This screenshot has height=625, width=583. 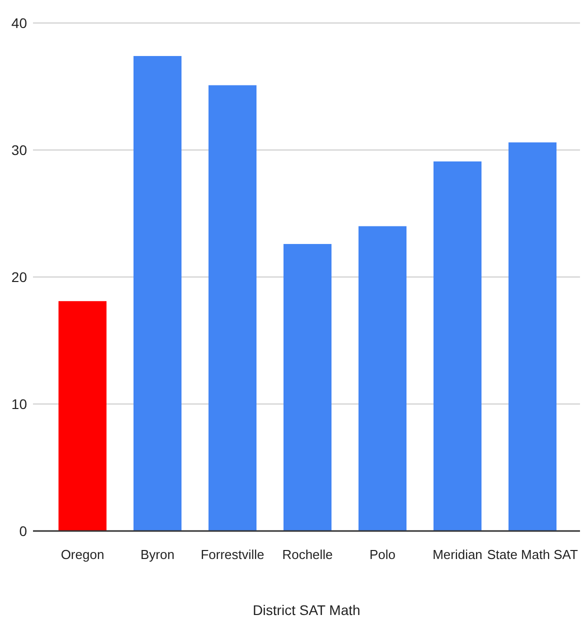 What do you see at coordinates (19, 150) in the screenshot?
I see `y-tick-label: 30` at bounding box center [19, 150].